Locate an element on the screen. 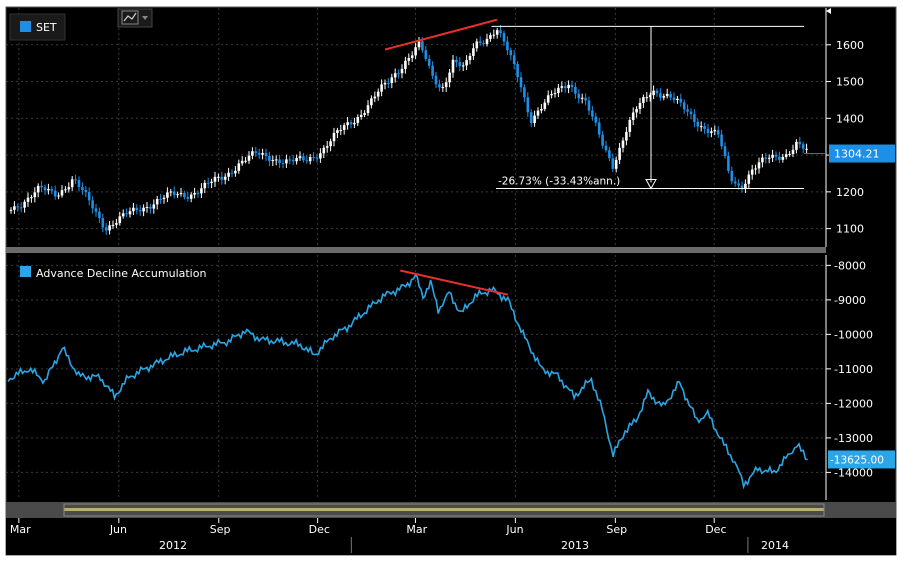 The width and height of the screenshot is (903, 565). y-tick-label: -9000 is located at coordinates (850, 300).